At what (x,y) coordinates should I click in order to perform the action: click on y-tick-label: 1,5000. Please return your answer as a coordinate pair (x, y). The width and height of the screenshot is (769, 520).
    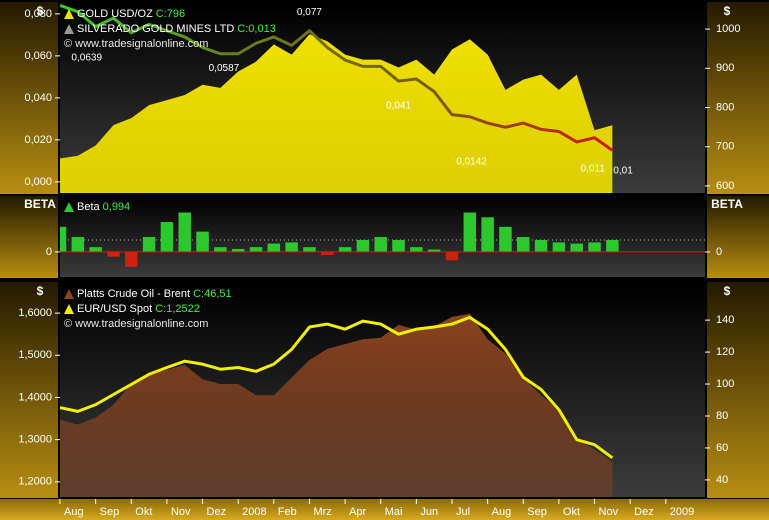
    Looking at the image, I should click on (35, 355).